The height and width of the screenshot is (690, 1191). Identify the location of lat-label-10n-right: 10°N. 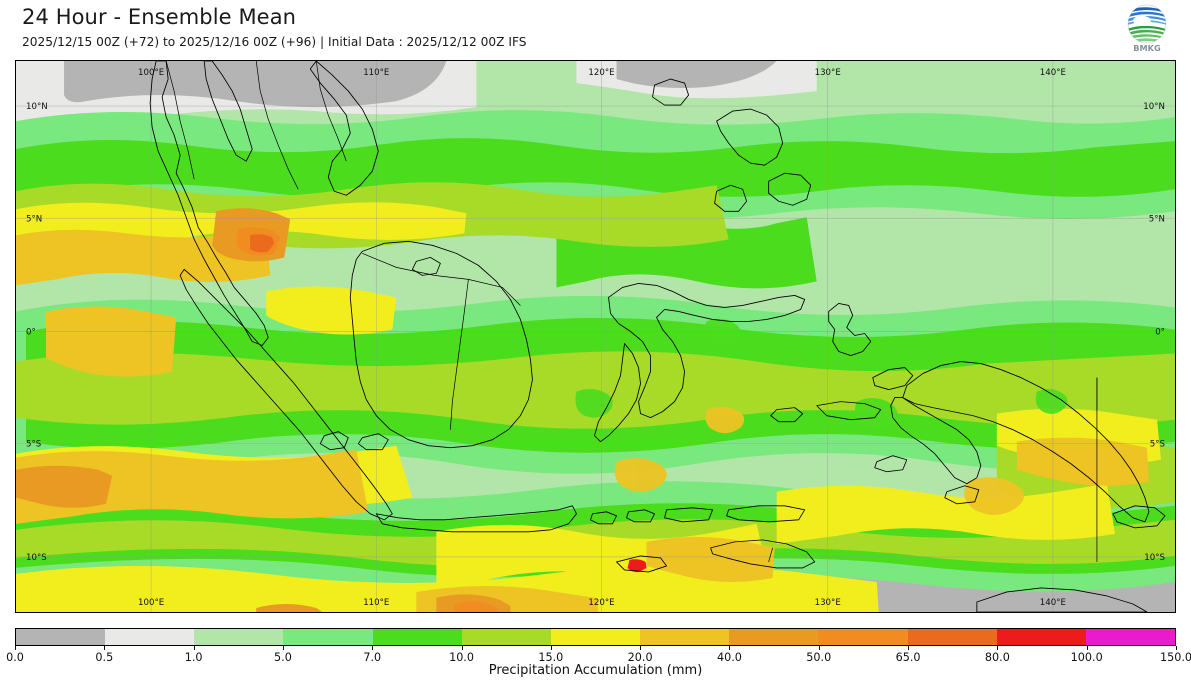
(1154, 107).